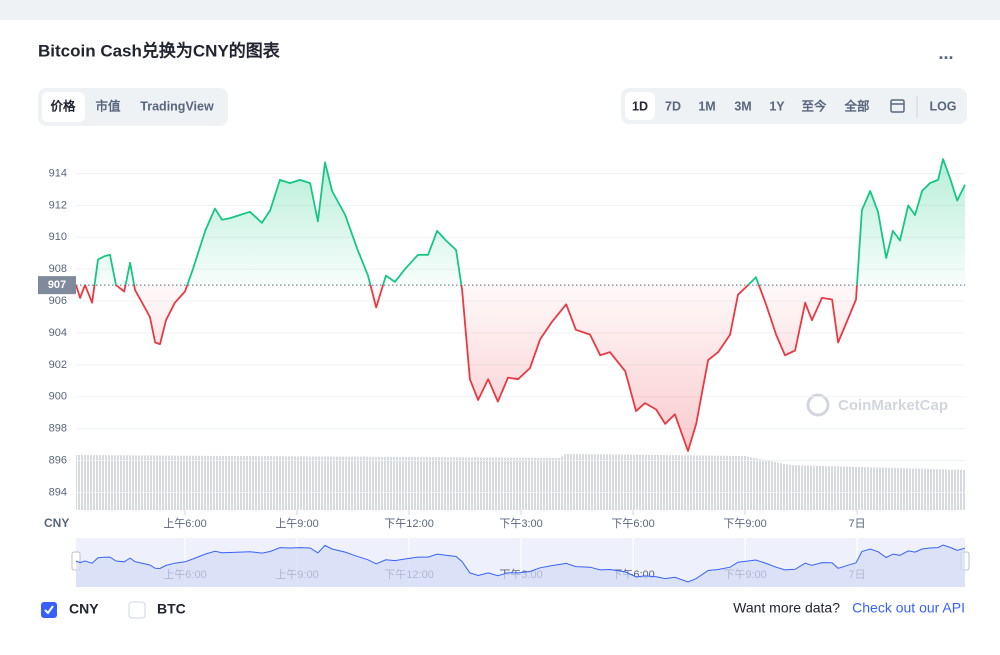 The width and height of the screenshot is (1000, 655). Describe the element at coordinates (893, 405) in the screenshot. I see `watermark-text: CoinMarketCap` at that location.